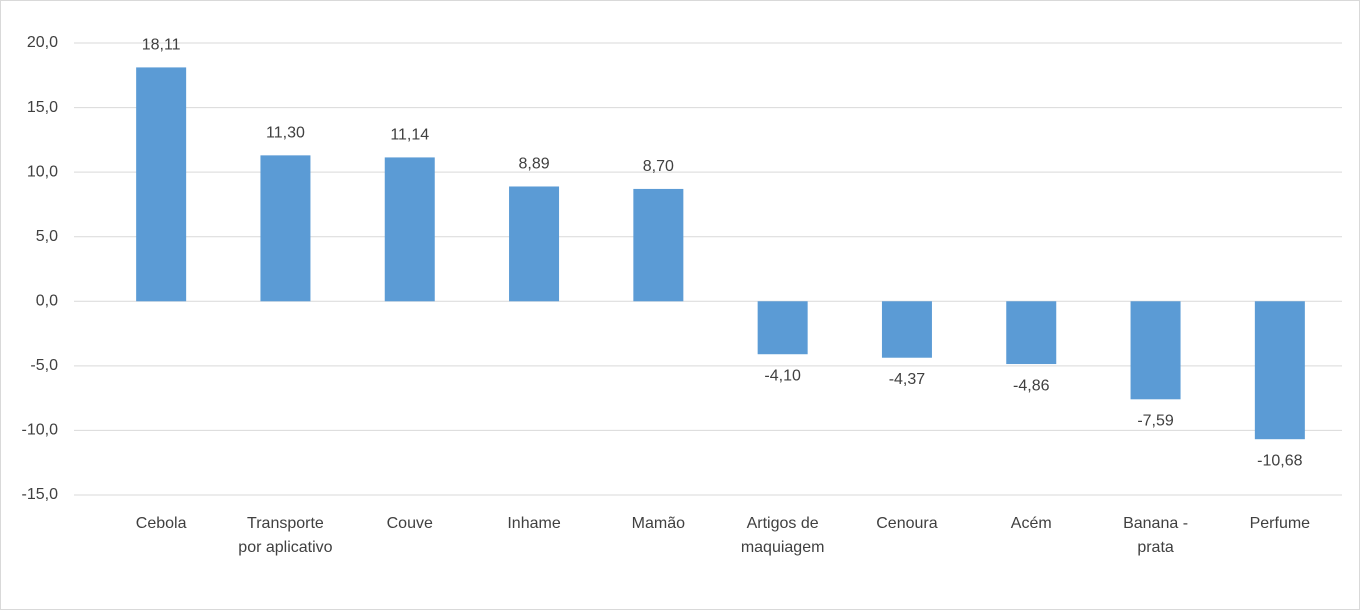 The image size is (1360, 610). Describe the element at coordinates (42, 171) in the screenshot. I see `y-tick-label: 10,0` at that location.